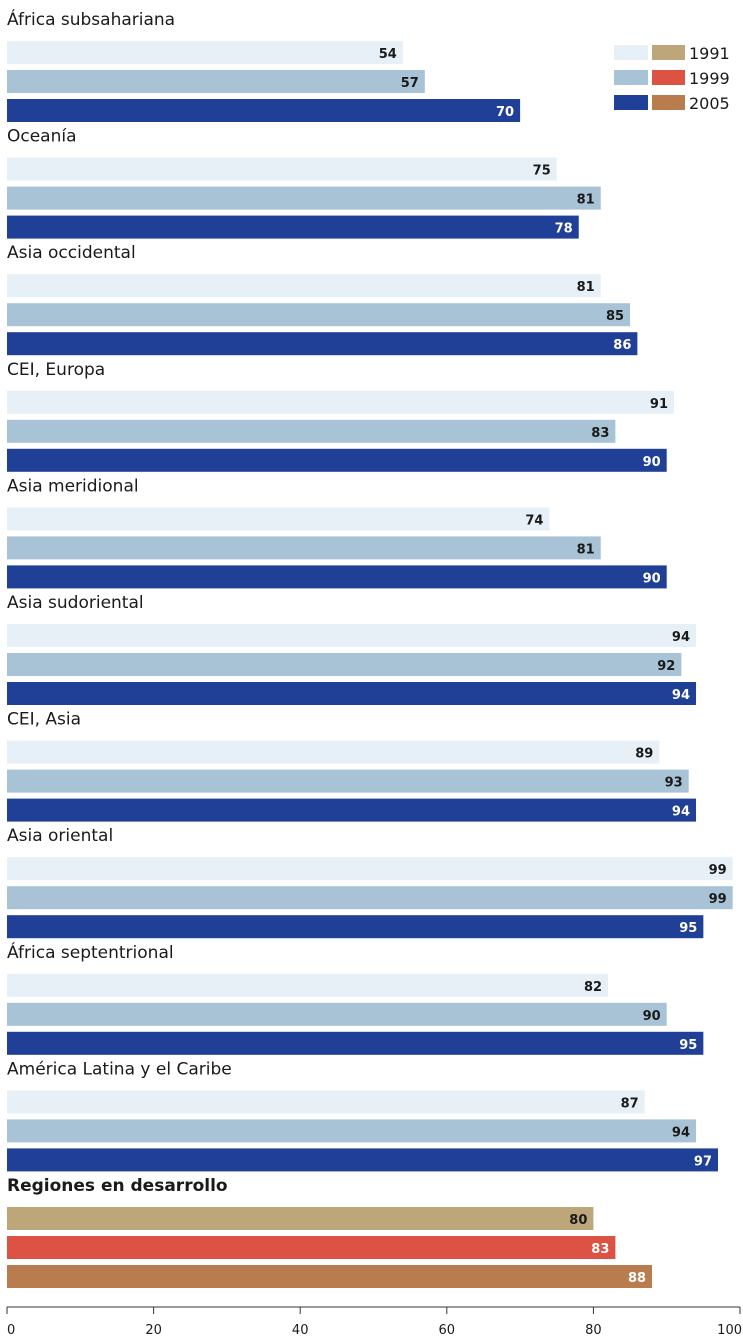  Describe the element at coordinates (586, 200) in the screenshot. I see `value-label-oceania-1999: 81` at that location.